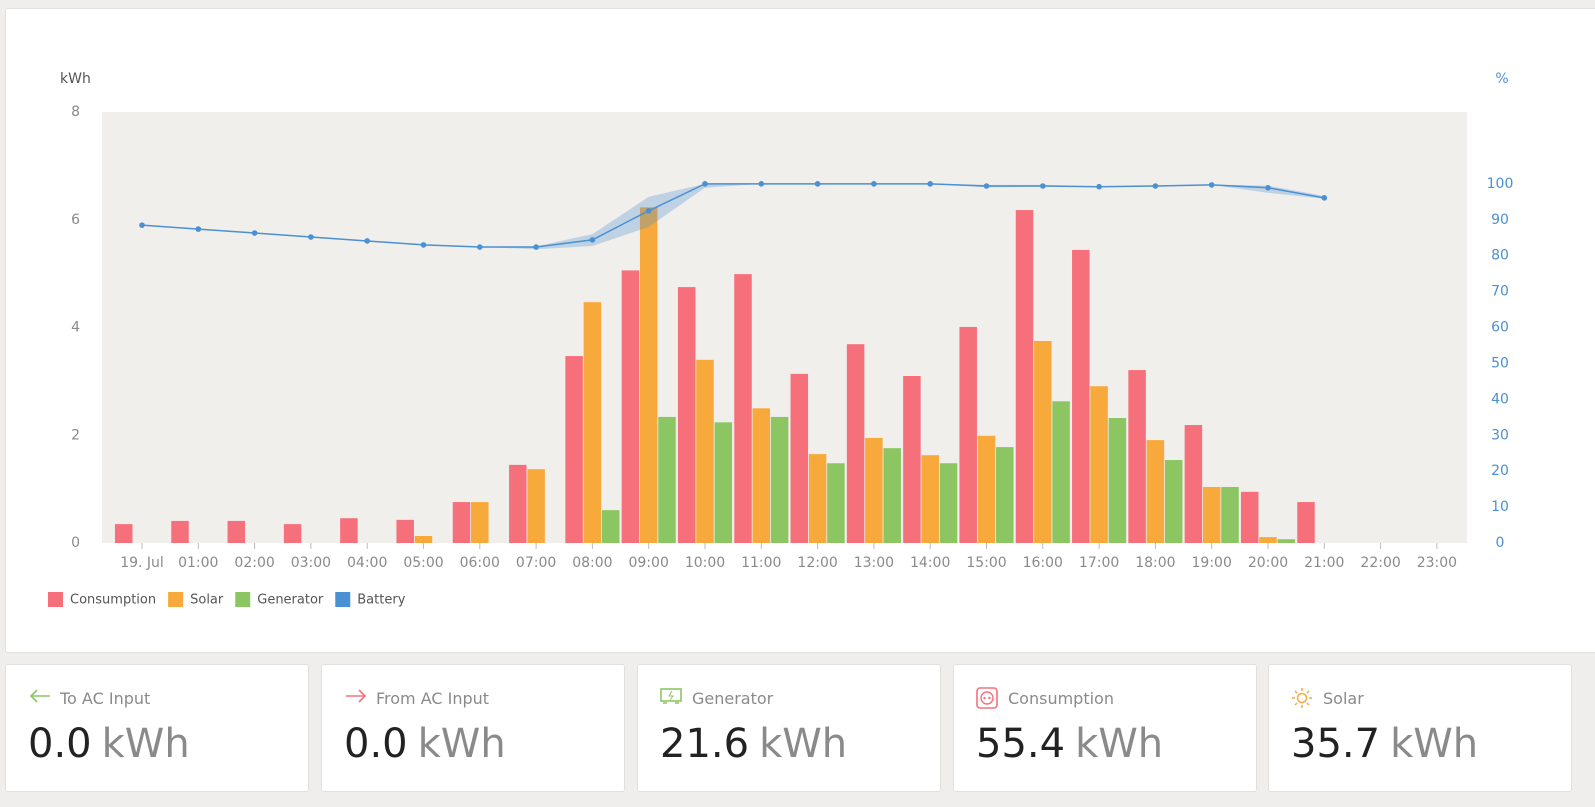 Image resolution: width=1595 pixels, height=807 pixels. I want to click on x-tick-label: 21:00, so click(1324, 563).